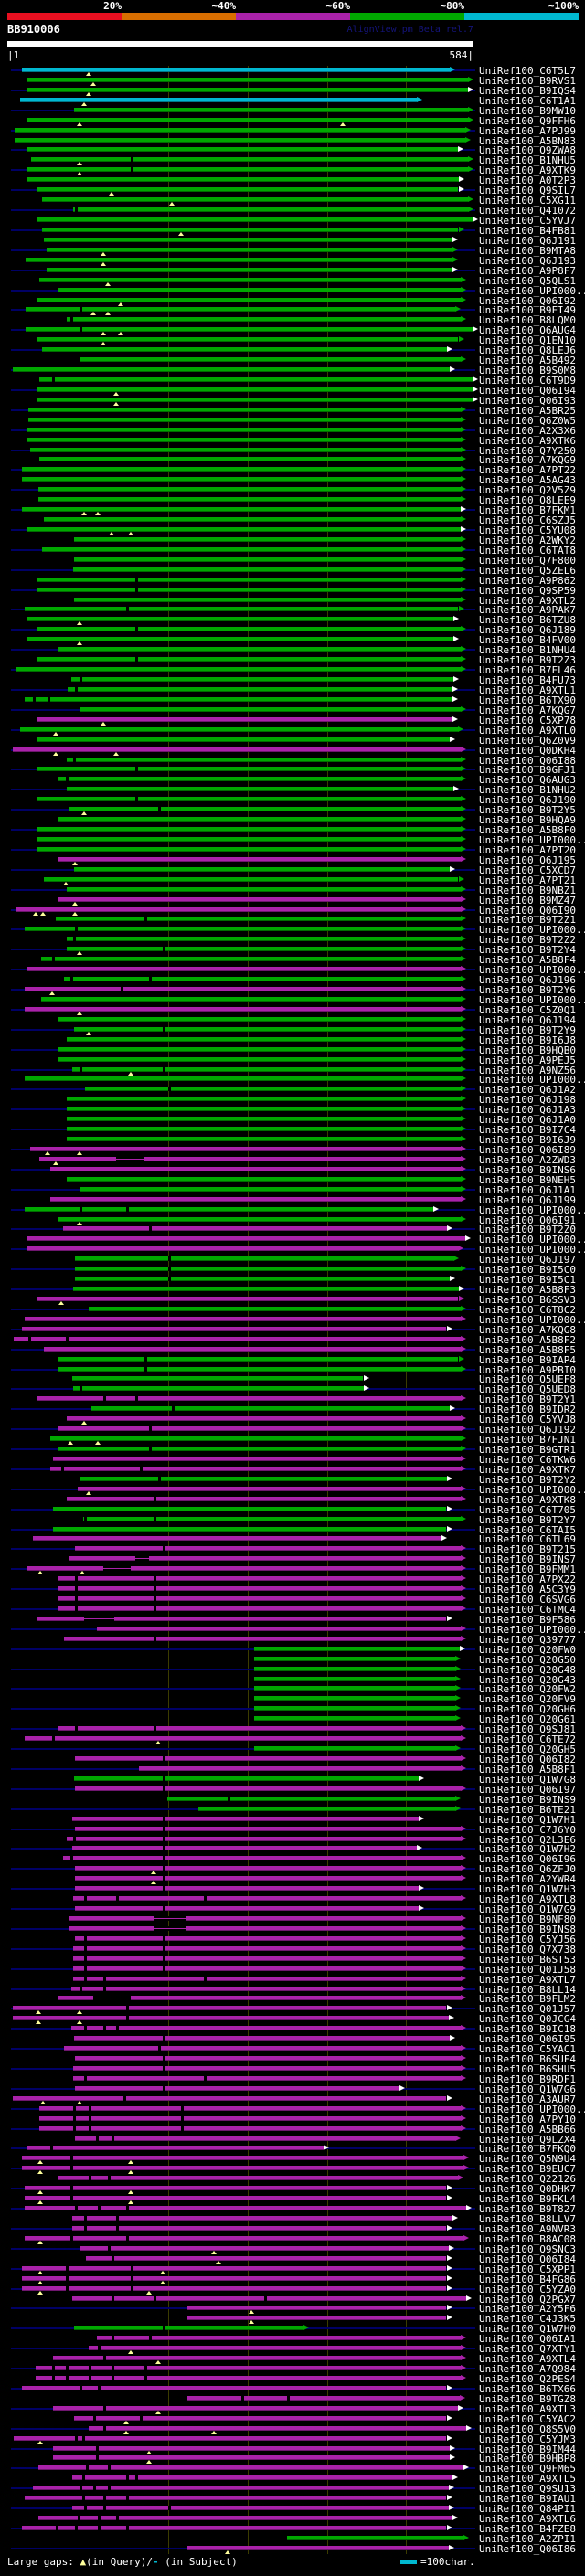 Image resolution: width=585 pixels, height=2576 pixels. I want to click on alignment-row: UniRef100_C7J6Y0, so click(293, 1830).